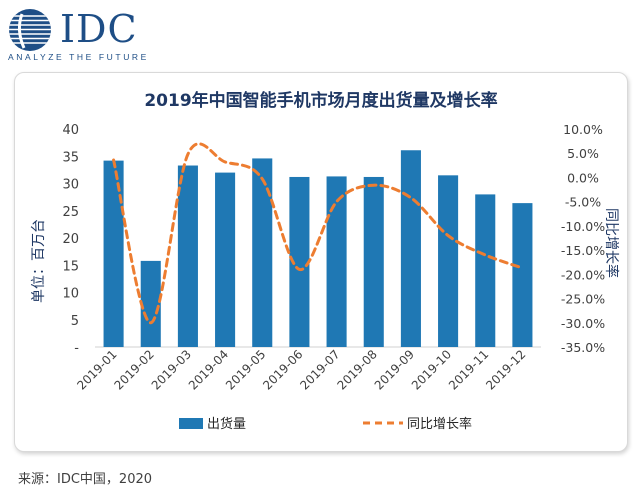  Describe the element at coordinates (99, 29) in the screenshot. I see `logo-wordmark: IDC` at that location.